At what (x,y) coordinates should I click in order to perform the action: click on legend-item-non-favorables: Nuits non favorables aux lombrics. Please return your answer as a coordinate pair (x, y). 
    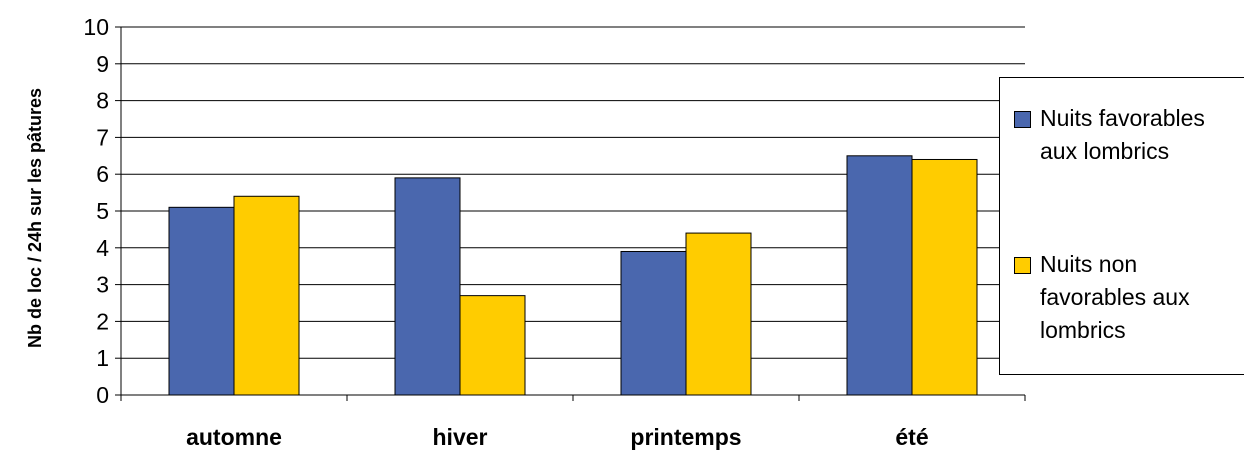
    Looking at the image, I should click on (1129, 297).